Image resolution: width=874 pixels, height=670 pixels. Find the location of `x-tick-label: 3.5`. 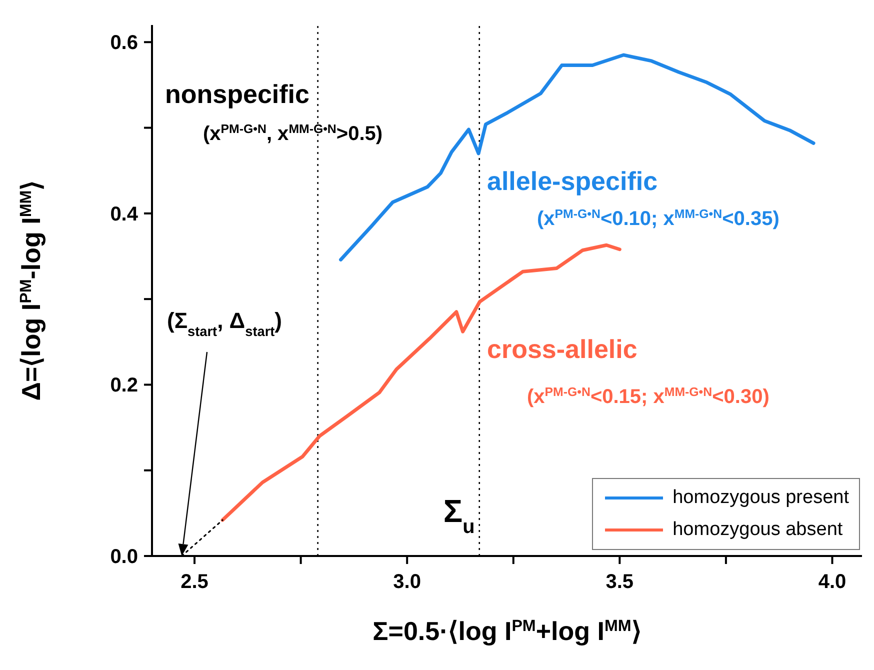

x-tick-label: 3.5 is located at coordinates (620, 582).